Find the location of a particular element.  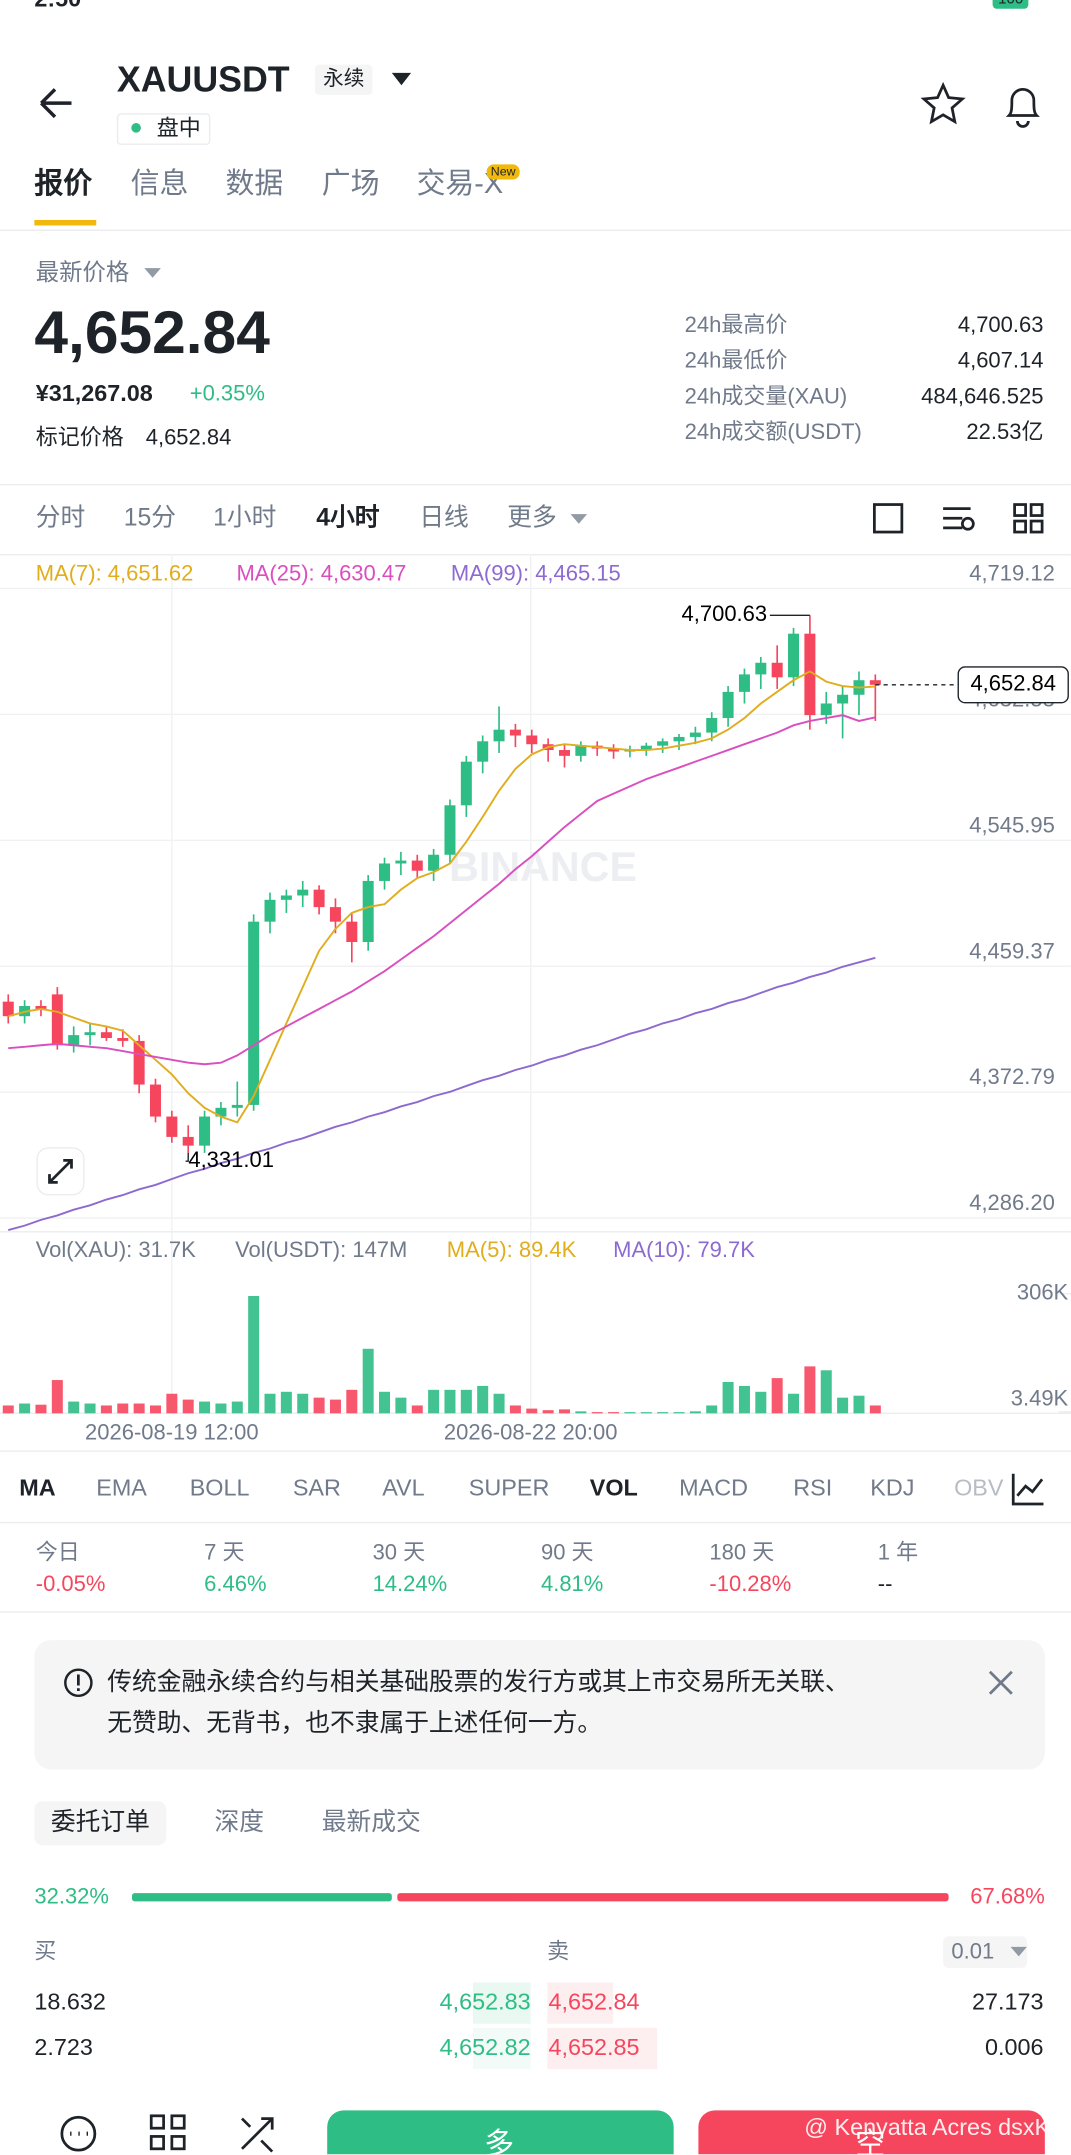

interval: 日线 is located at coordinates (444, 517).